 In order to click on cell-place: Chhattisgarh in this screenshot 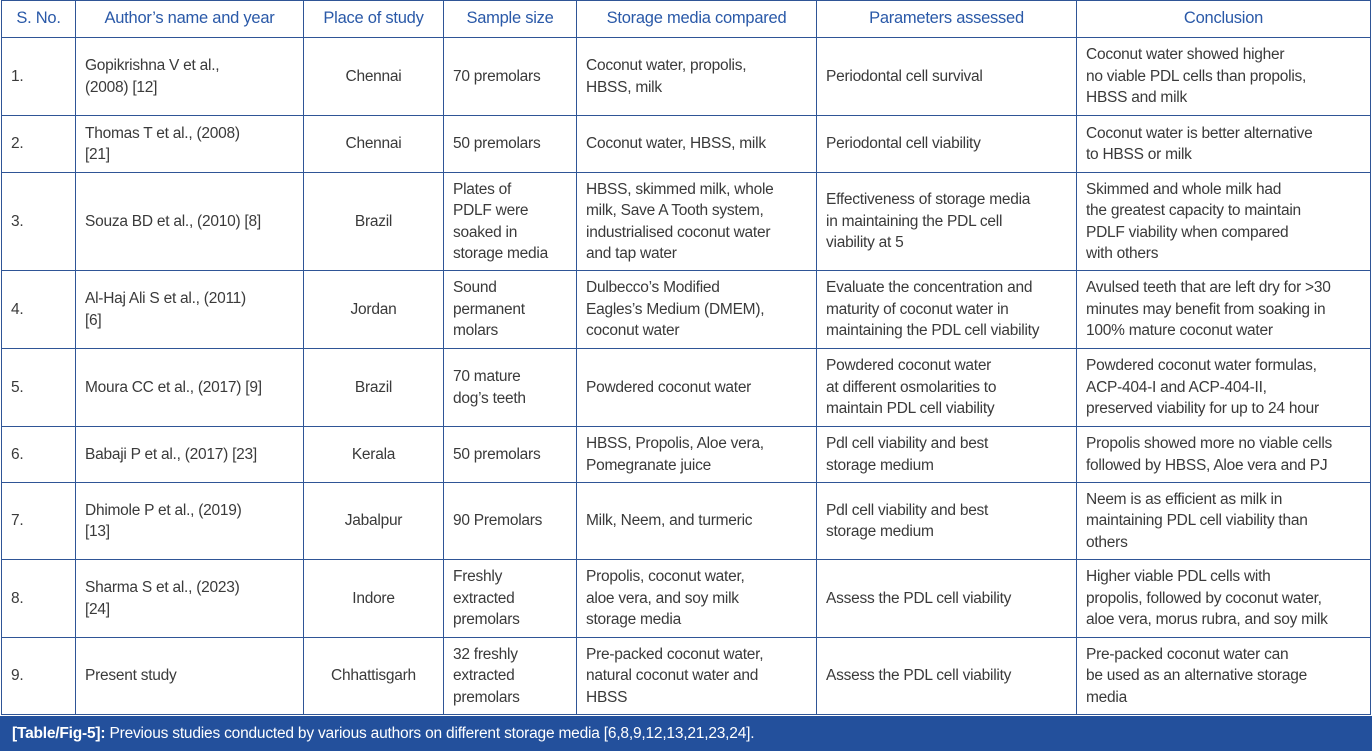, I will do `click(373, 676)`.